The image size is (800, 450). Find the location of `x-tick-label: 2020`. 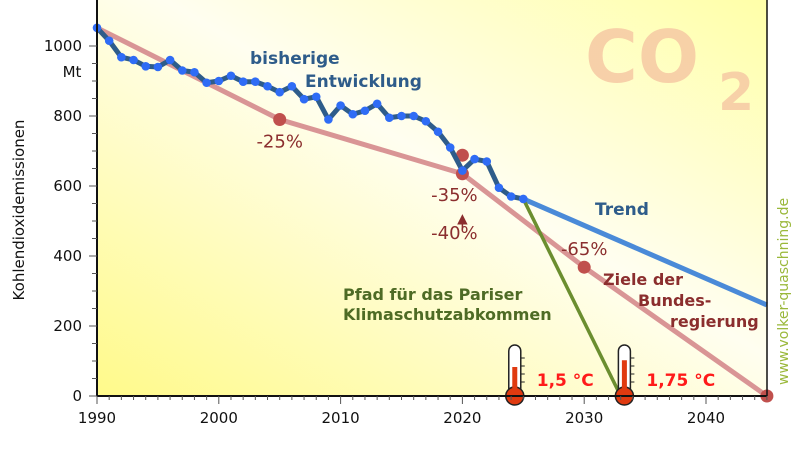

x-tick-label: 2020 is located at coordinates (462, 418).